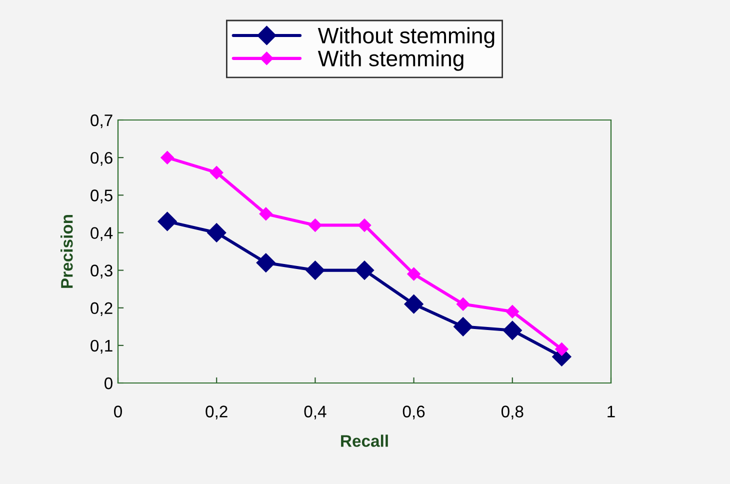  What do you see at coordinates (66, 251) in the screenshot?
I see `y-axis-title: Precision` at bounding box center [66, 251].